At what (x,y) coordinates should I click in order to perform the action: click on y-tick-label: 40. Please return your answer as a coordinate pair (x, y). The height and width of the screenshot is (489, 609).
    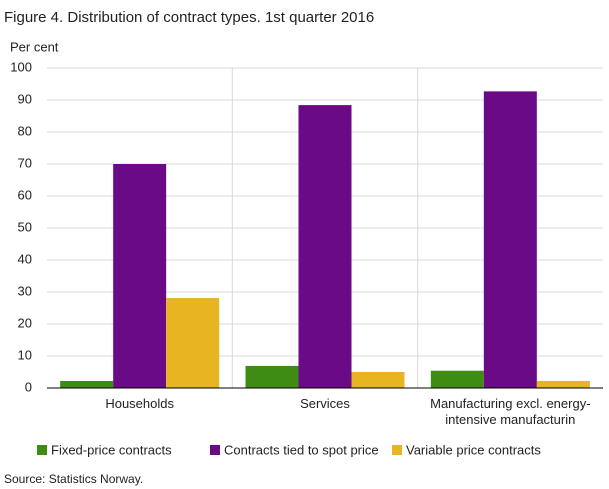
    Looking at the image, I should click on (25, 258).